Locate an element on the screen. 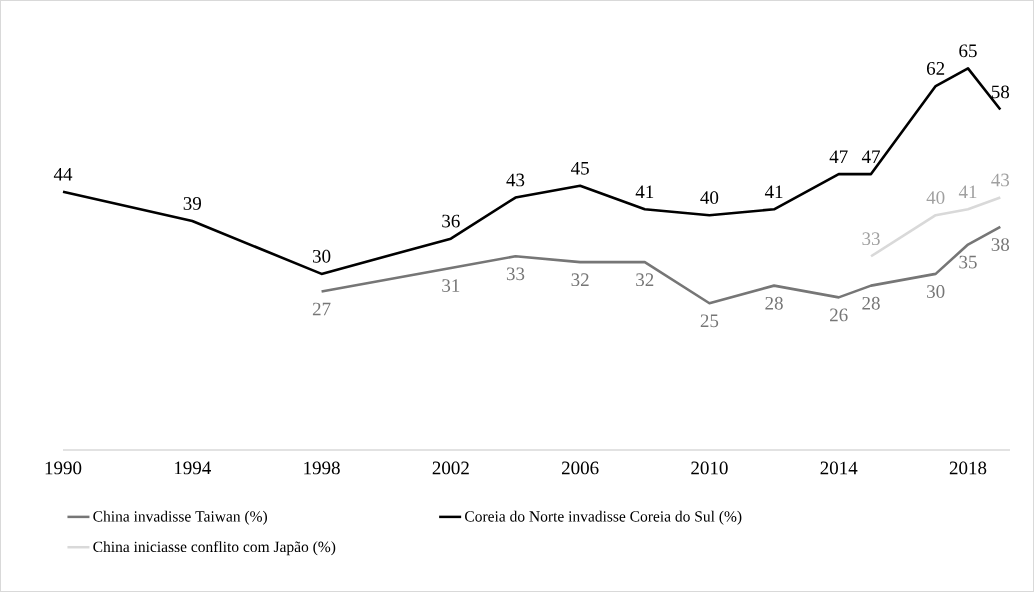  legend-label: China invadisse Taiwan (%) is located at coordinates (180, 517).